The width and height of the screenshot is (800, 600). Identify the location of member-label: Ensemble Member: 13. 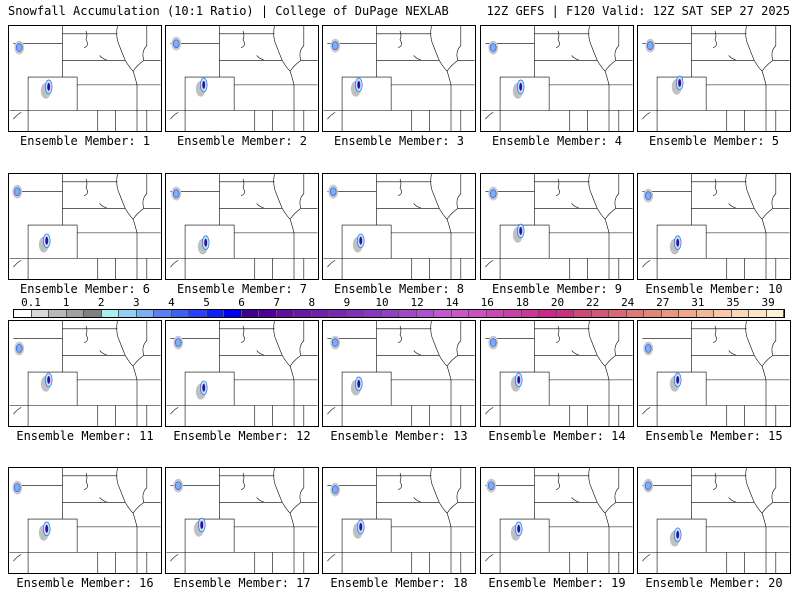
(399, 436).